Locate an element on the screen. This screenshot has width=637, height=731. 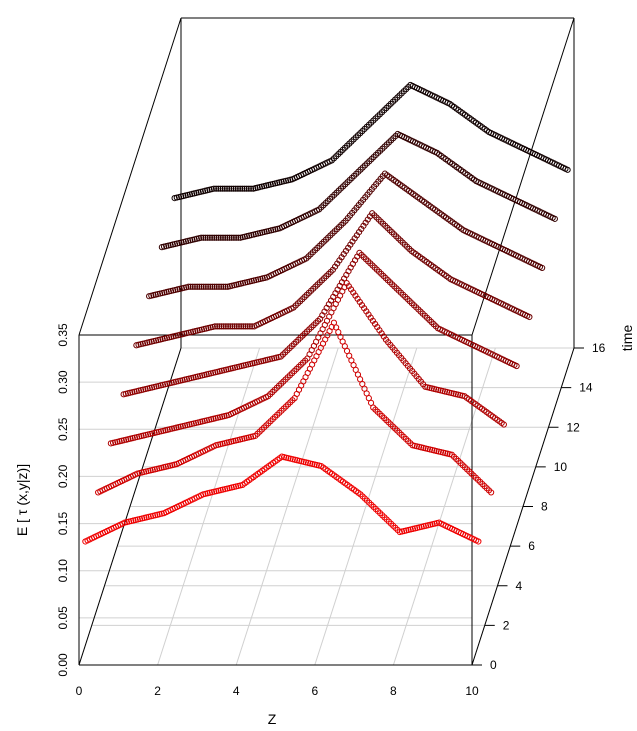
y-tick-label: 0.10 is located at coordinates (63, 571).